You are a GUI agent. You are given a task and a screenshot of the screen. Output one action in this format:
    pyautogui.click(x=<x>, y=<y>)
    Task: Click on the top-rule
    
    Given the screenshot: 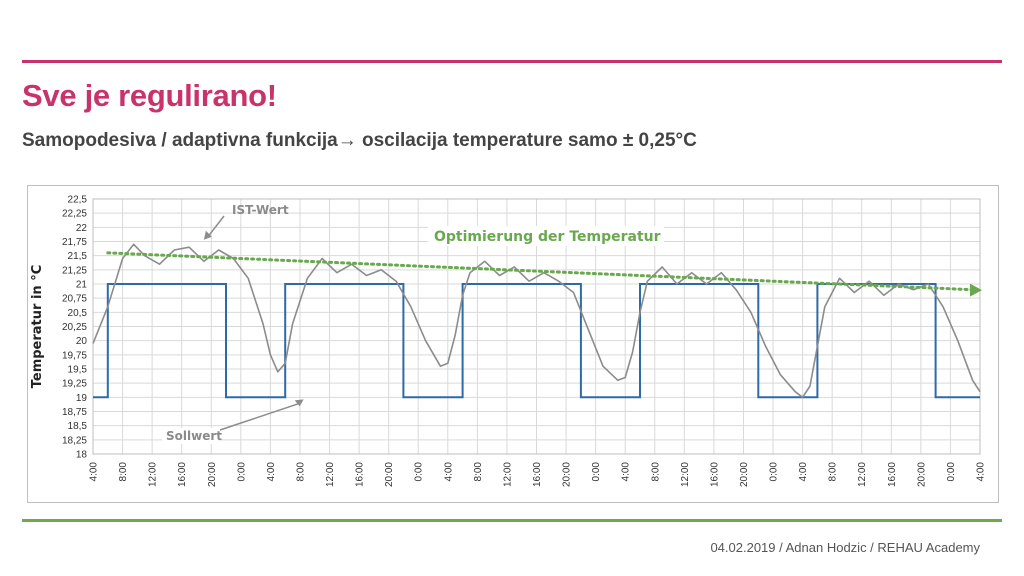 What is the action you would take?
    pyautogui.click(x=512, y=61)
    